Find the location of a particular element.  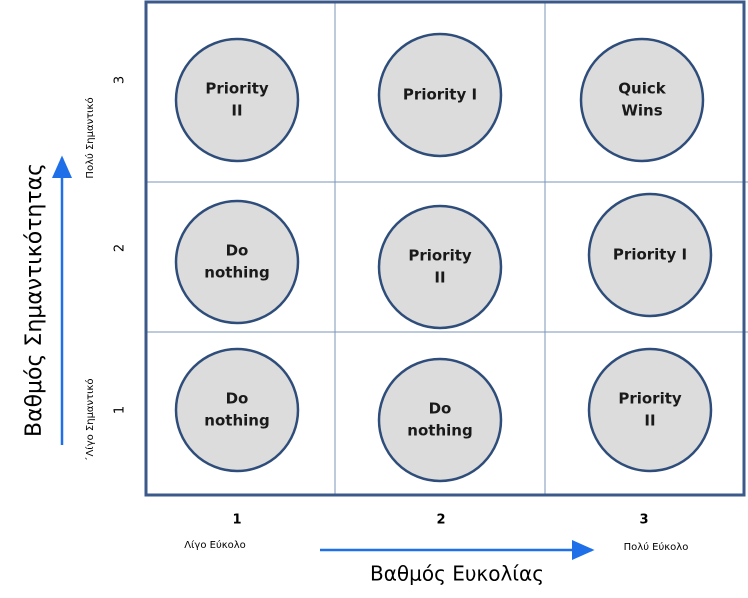

x-low-label: Λίγο Εύκολο is located at coordinates (215, 545).